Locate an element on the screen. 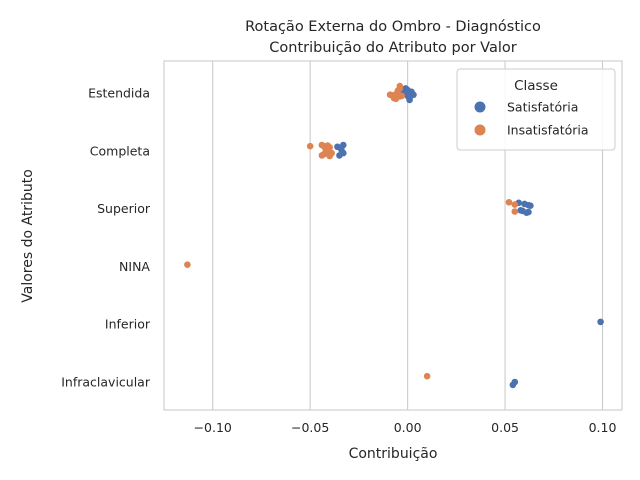 This screenshot has width=640, height=480. x-axis-label: Contribuição is located at coordinates (393, 454).